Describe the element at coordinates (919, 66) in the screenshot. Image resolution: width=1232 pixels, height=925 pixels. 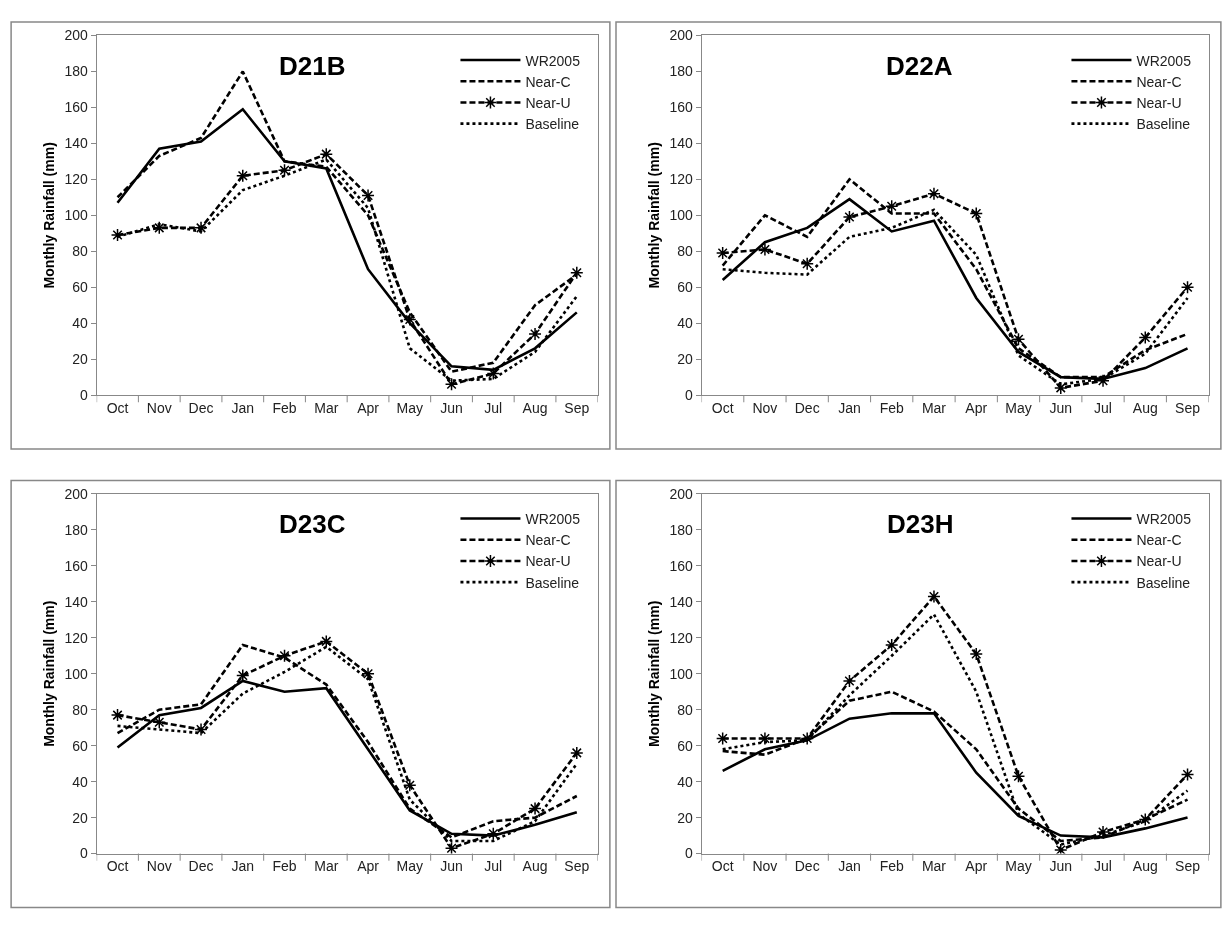
I see `text: D22A` at that location.